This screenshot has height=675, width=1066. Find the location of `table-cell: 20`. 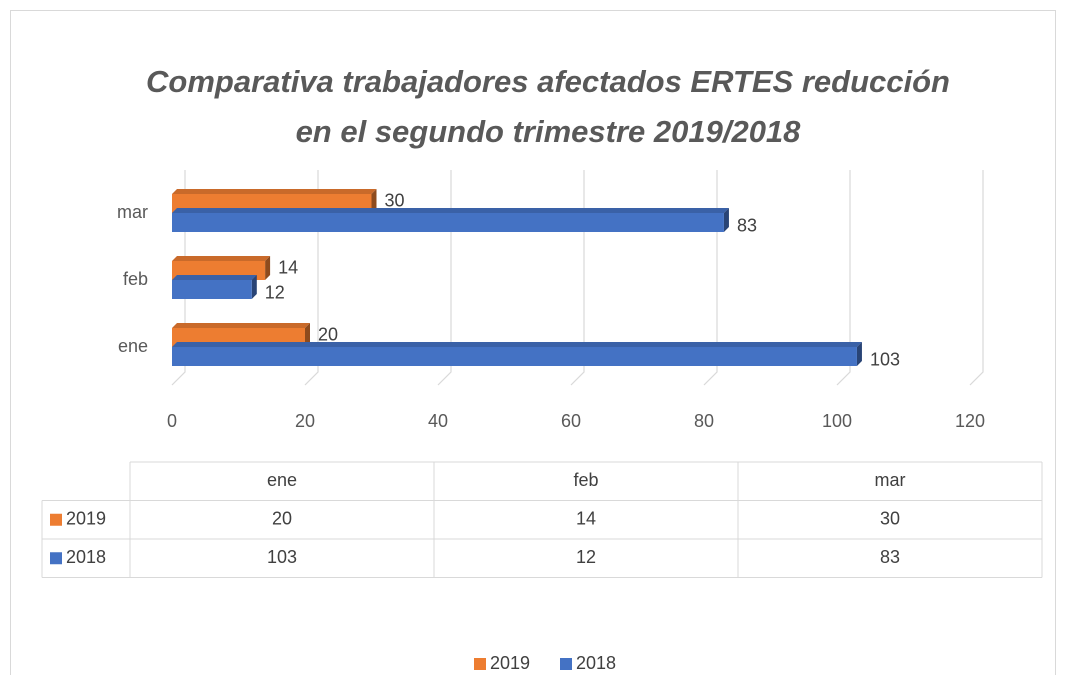

table-cell: 20 is located at coordinates (282, 519).